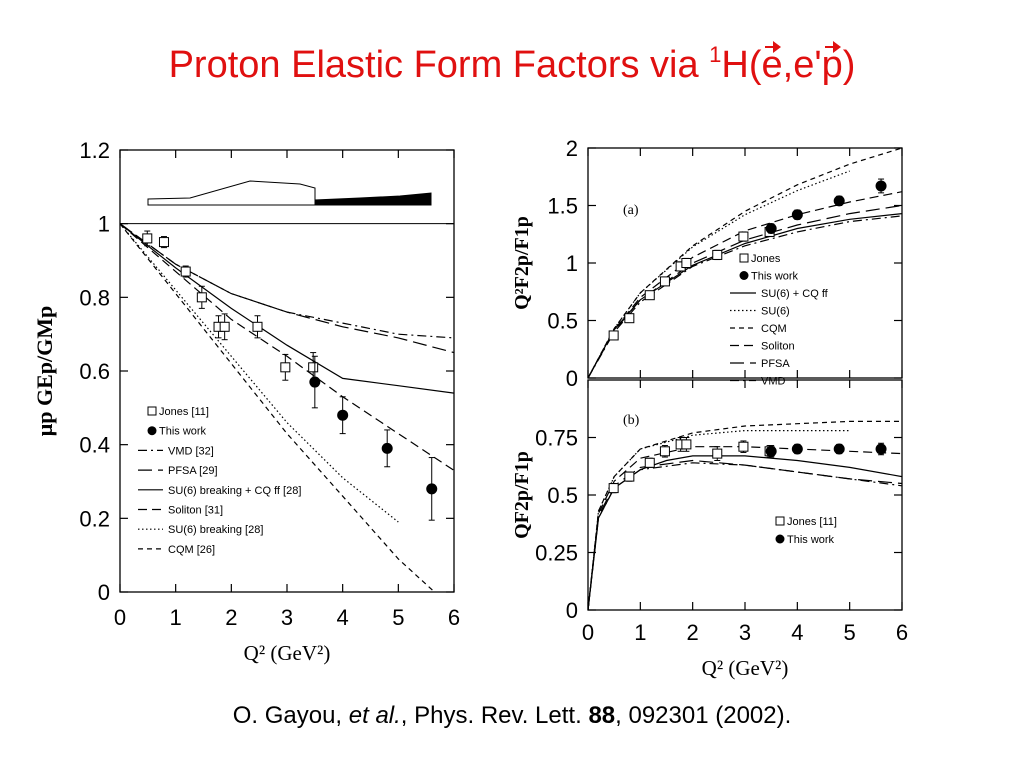 The width and height of the screenshot is (1024, 768). What do you see at coordinates (522, 263) in the screenshot?
I see `y-axis-label: Q²F2p/F1p` at bounding box center [522, 263].